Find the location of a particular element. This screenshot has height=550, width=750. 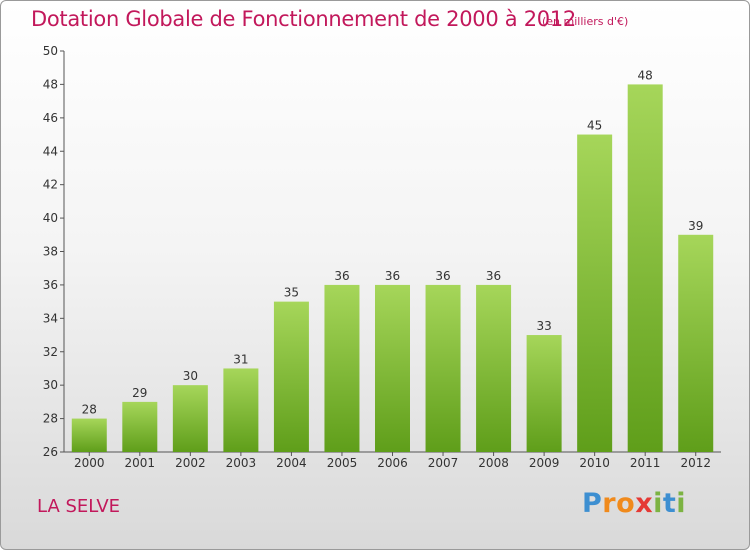

y-tick-label: 26 is located at coordinates (50, 452).